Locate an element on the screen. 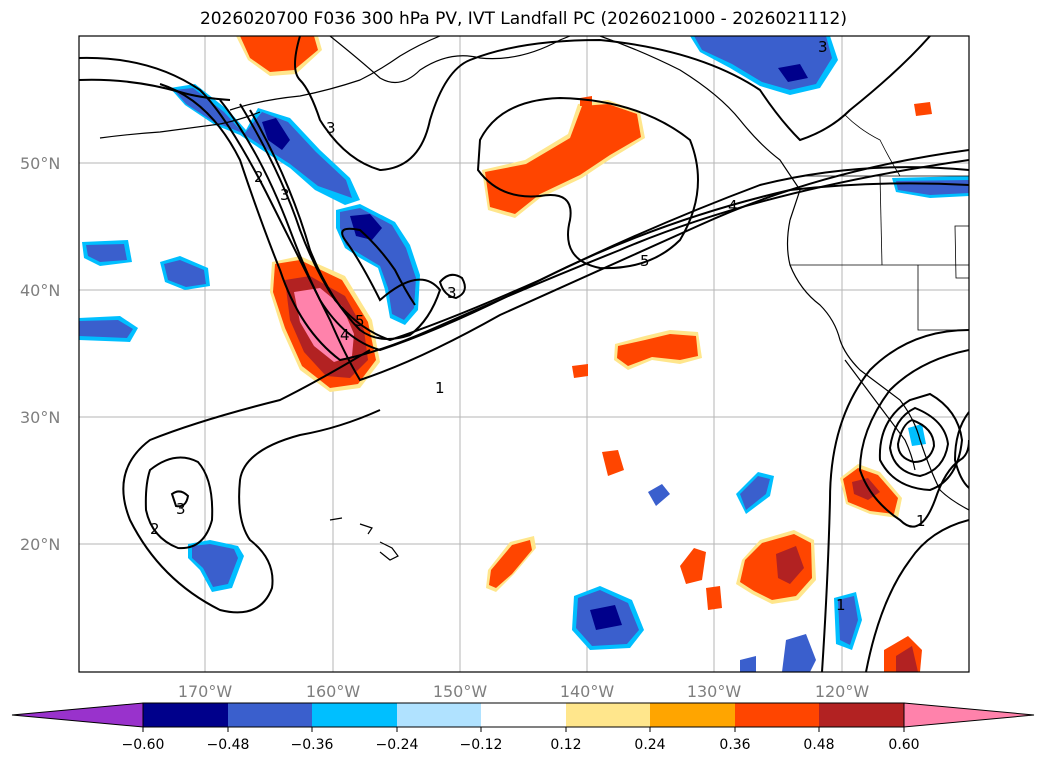 This screenshot has width=1047, height=765. lat-label: 40°N is located at coordinates (40, 290).